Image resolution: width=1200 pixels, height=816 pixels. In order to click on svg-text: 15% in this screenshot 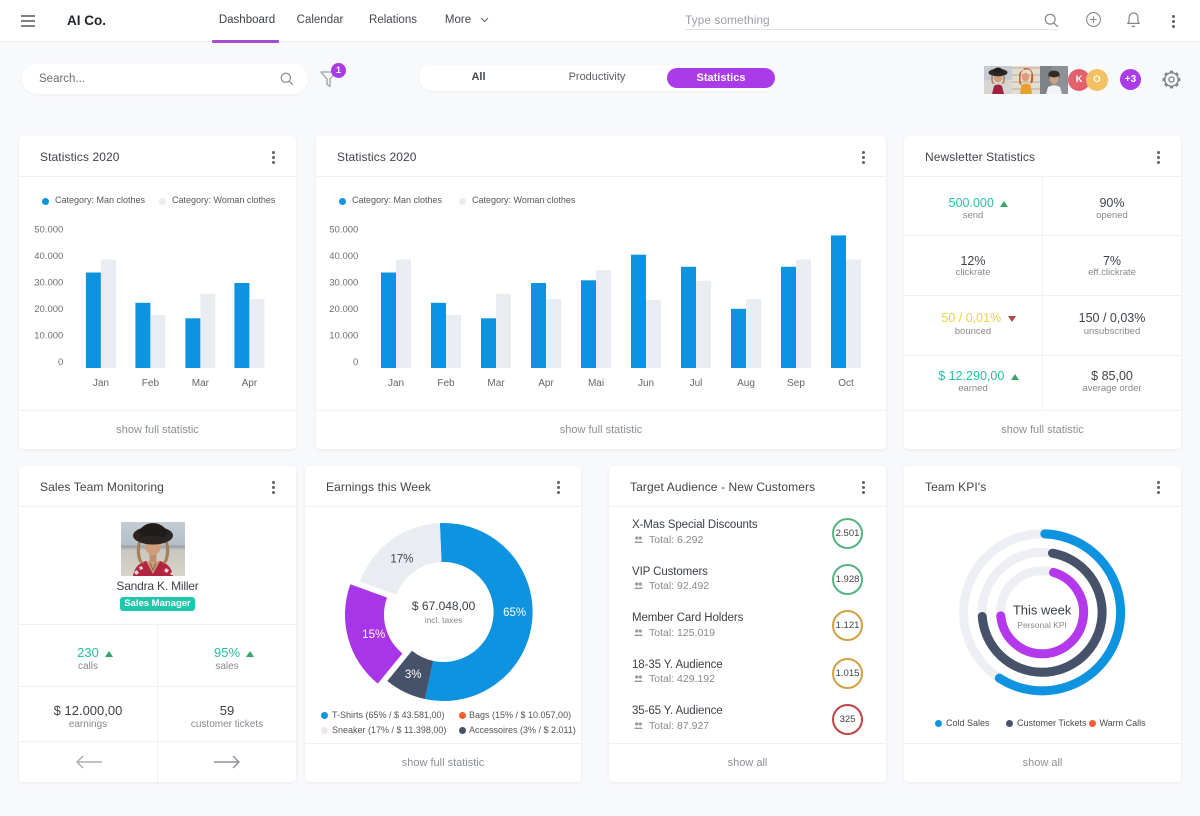, I will do `click(373, 635)`.